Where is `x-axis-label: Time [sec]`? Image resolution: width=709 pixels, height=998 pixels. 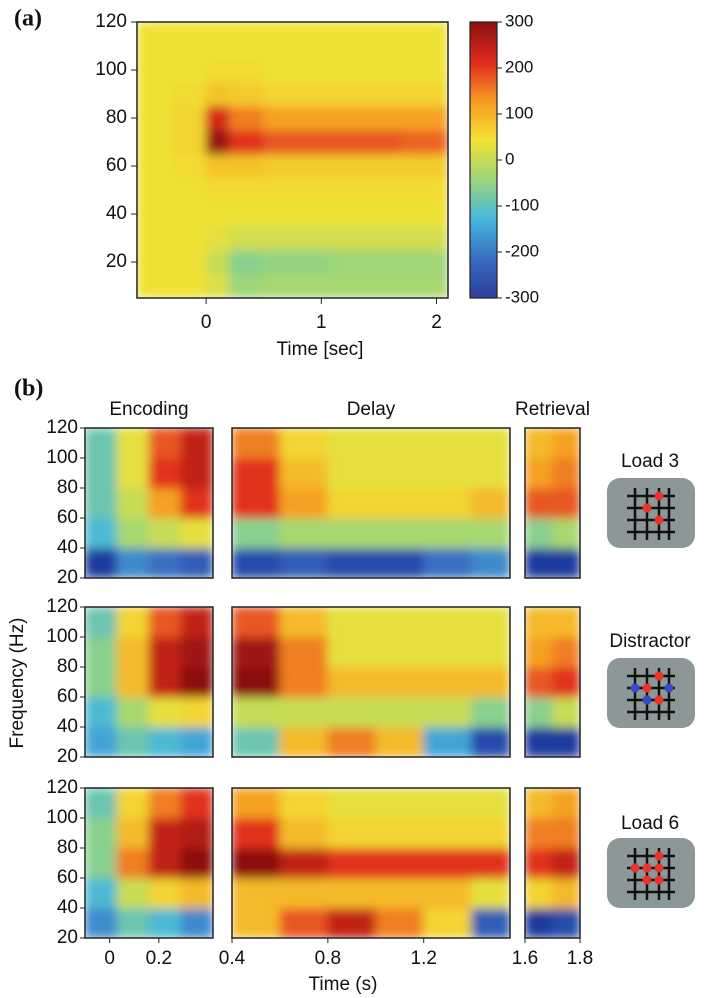 x-axis-label: Time [sec] is located at coordinates (320, 349).